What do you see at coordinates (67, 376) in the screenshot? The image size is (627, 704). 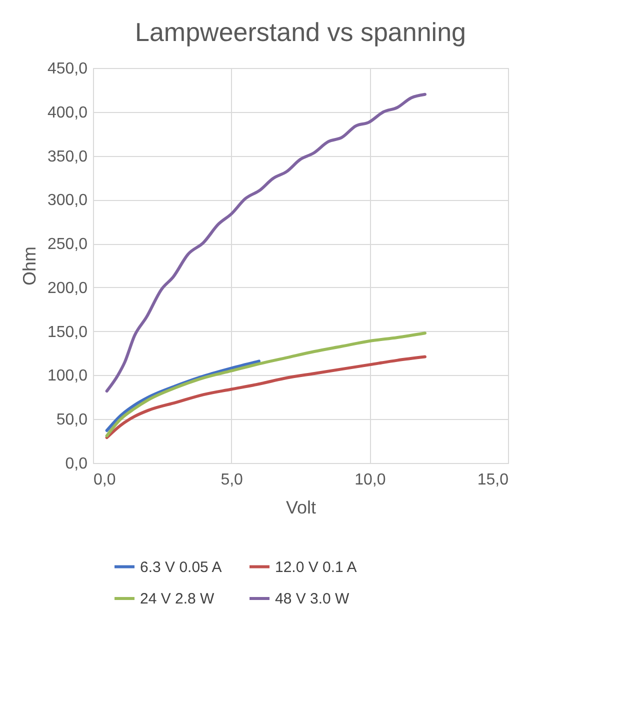 I see `y-tick-label: 100,0` at bounding box center [67, 376].